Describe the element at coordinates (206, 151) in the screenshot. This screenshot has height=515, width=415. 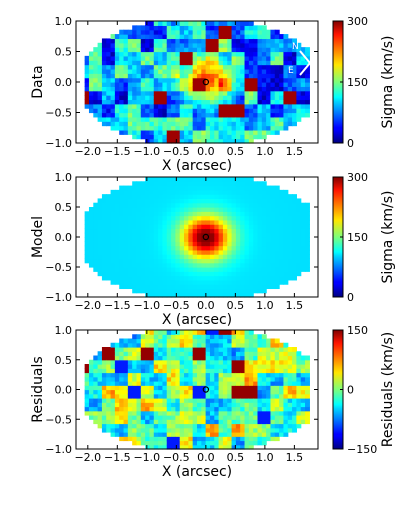
I see `x-tick-label: 0.0` at that location.